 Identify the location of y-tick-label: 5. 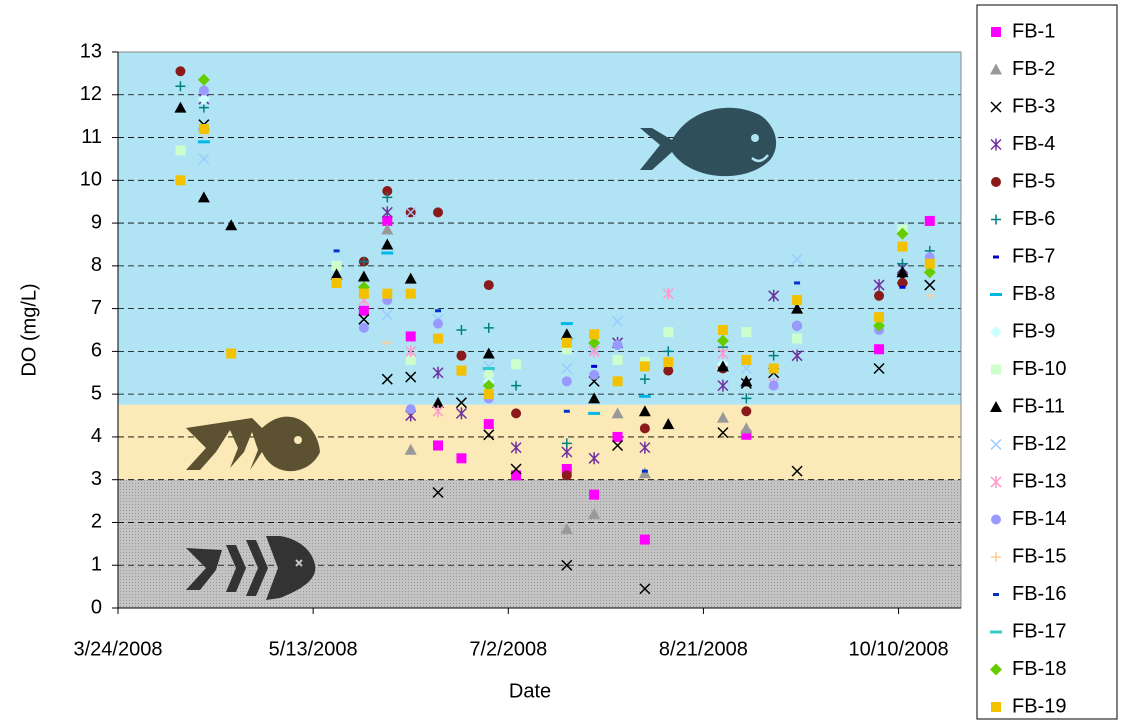
(96, 393).